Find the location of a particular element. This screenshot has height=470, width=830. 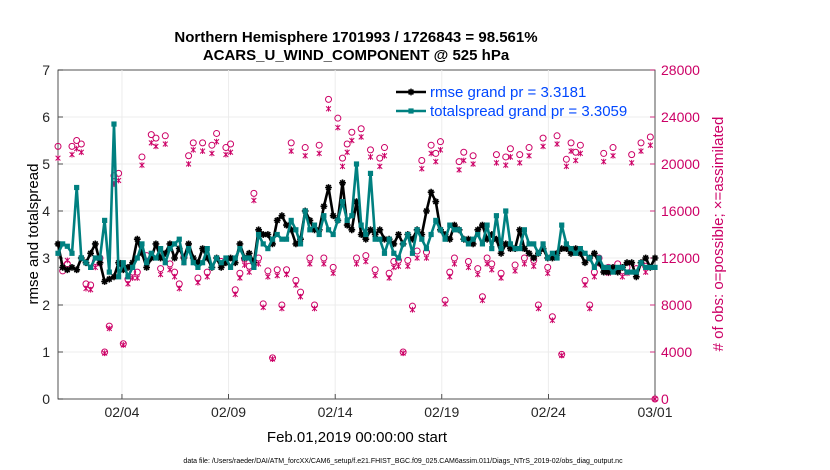

x-tick-label: 03/01 is located at coordinates (654, 412).